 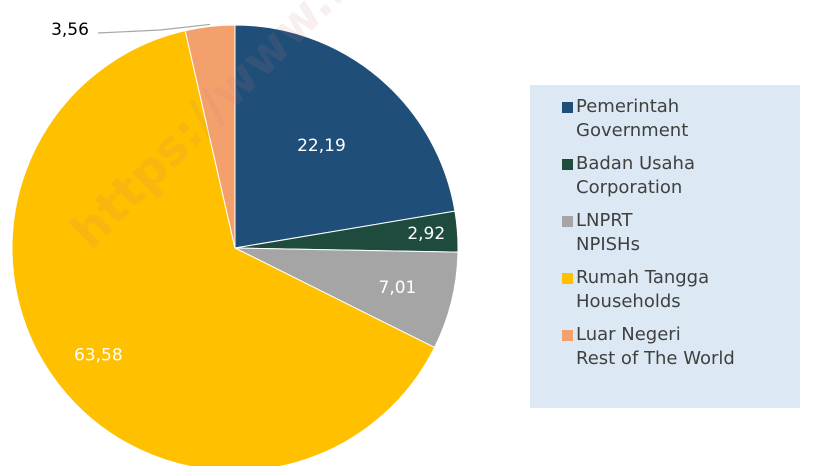 What do you see at coordinates (608, 232) in the screenshot?
I see `legend-label: LNPRT NPISHs` at bounding box center [608, 232].